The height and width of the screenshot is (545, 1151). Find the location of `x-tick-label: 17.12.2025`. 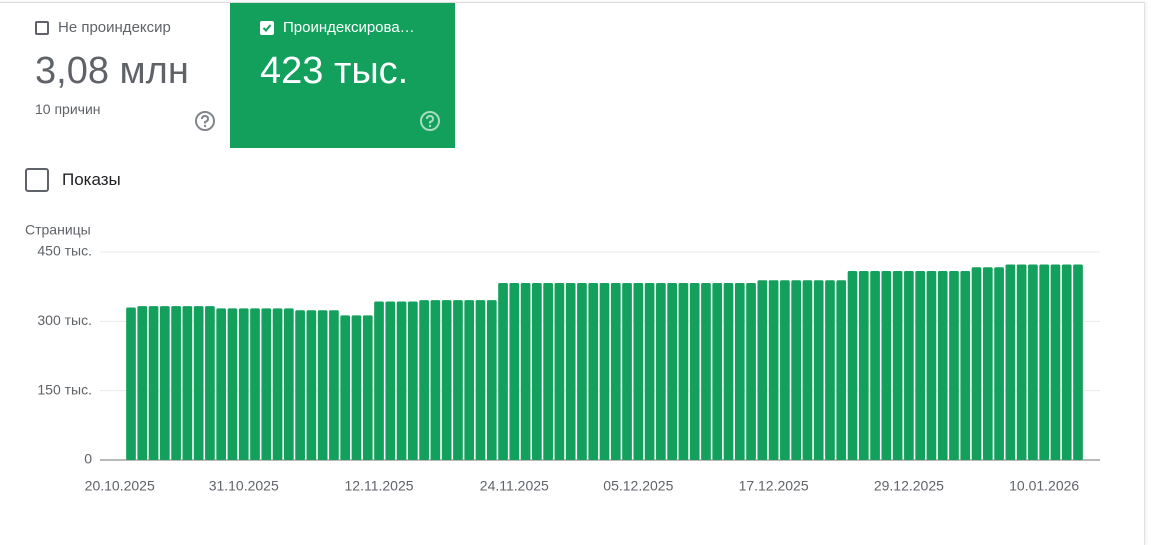

x-tick-label: 17.12.2025 is located at coordinates (774, 486).